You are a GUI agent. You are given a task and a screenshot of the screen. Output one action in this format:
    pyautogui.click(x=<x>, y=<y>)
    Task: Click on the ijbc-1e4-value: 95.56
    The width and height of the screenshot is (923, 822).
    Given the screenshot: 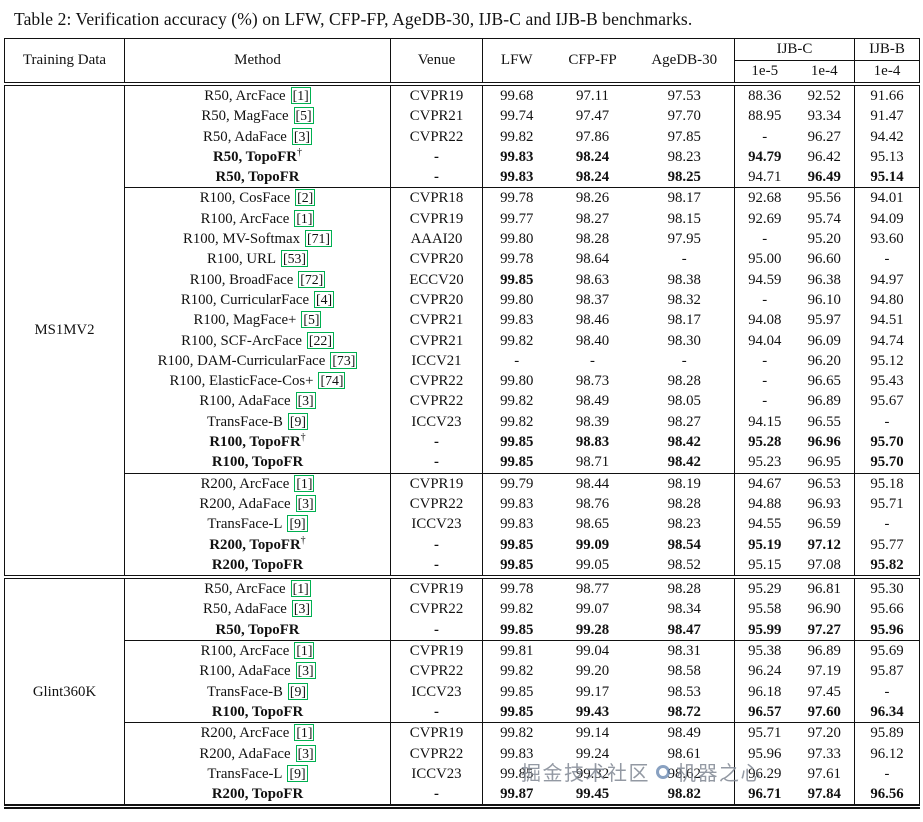 What is the action you would take?
    pyautogui.click(x=824, y=198)
    